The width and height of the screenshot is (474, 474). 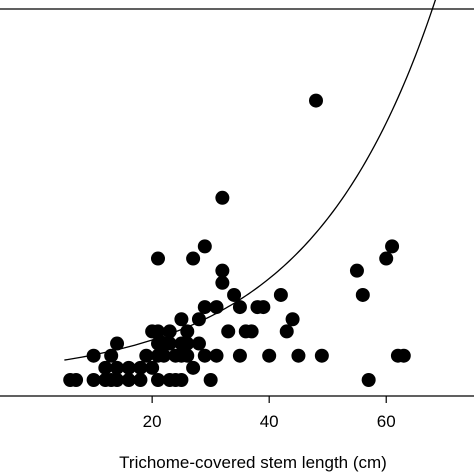 What do you see at coordinates (152, 421) in the screenshot?
I see `x-tick-label-20: 20` at bounding box center [152, 421].